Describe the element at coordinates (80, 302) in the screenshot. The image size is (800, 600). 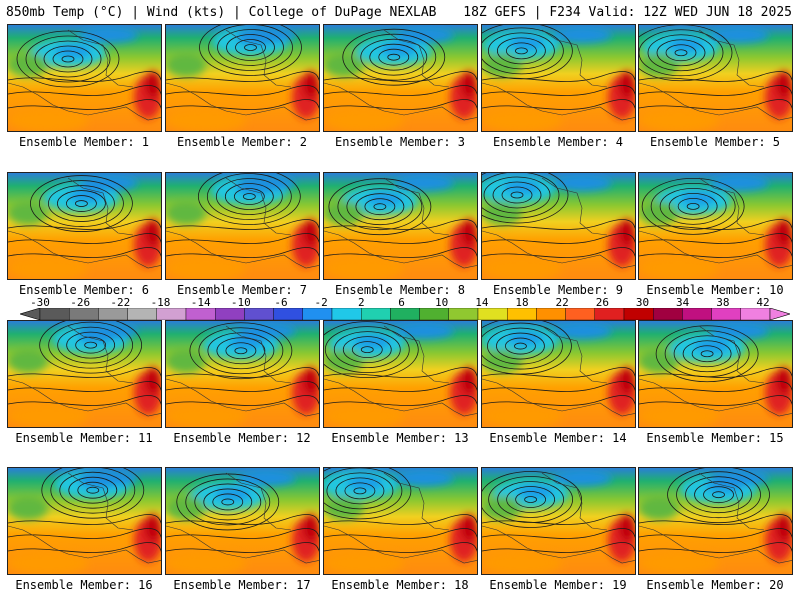
I see `colorbar-tick-label: -26` at that location.